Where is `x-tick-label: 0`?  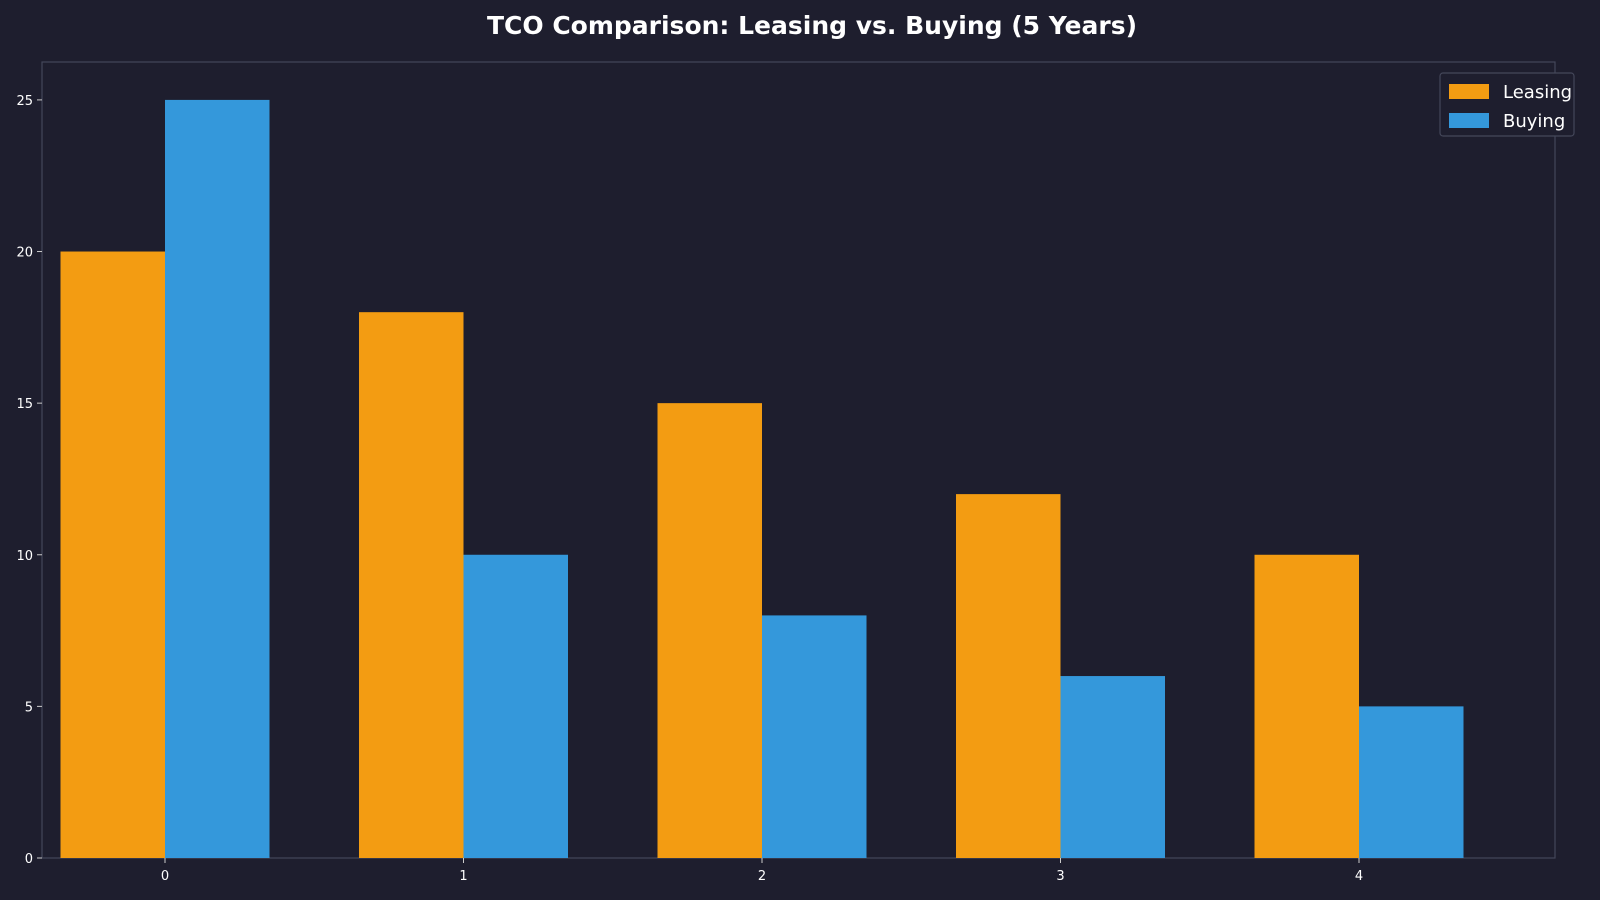 x-tick-label: 0 is located at coordinates (165, 876).